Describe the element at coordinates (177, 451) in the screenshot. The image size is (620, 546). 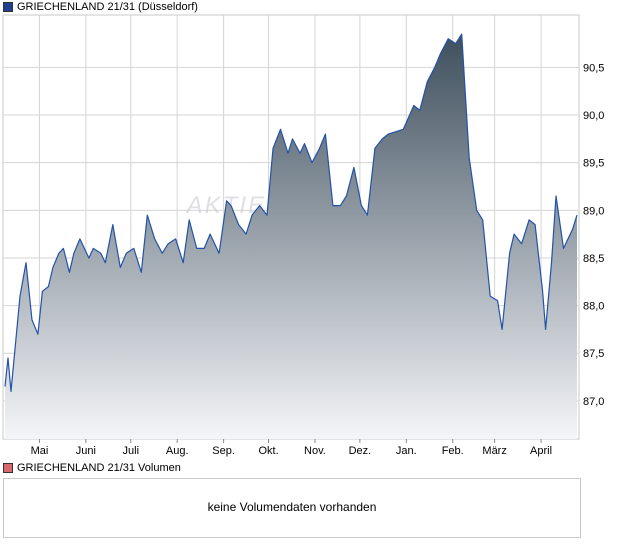
I see `x-tick-label: Aug.` at that location.